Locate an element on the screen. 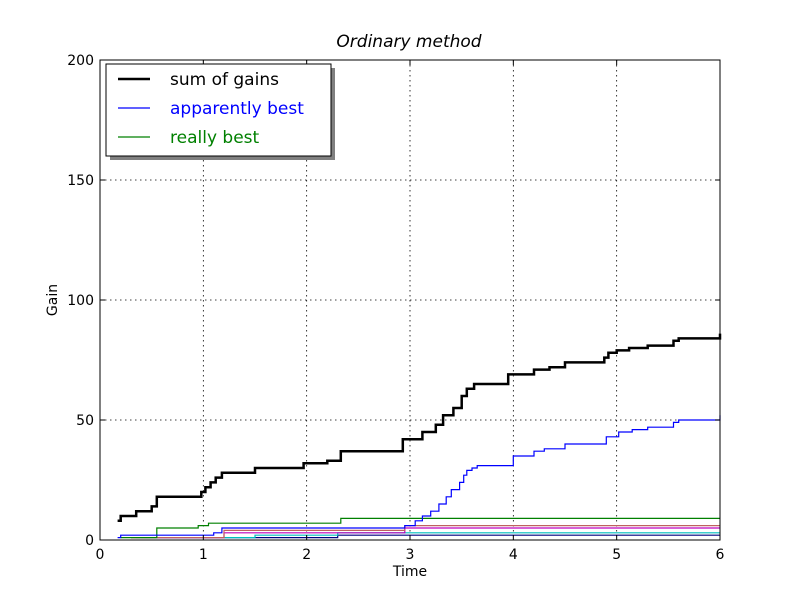  x-tick-label: 3 is located at coordinates (410, 555).